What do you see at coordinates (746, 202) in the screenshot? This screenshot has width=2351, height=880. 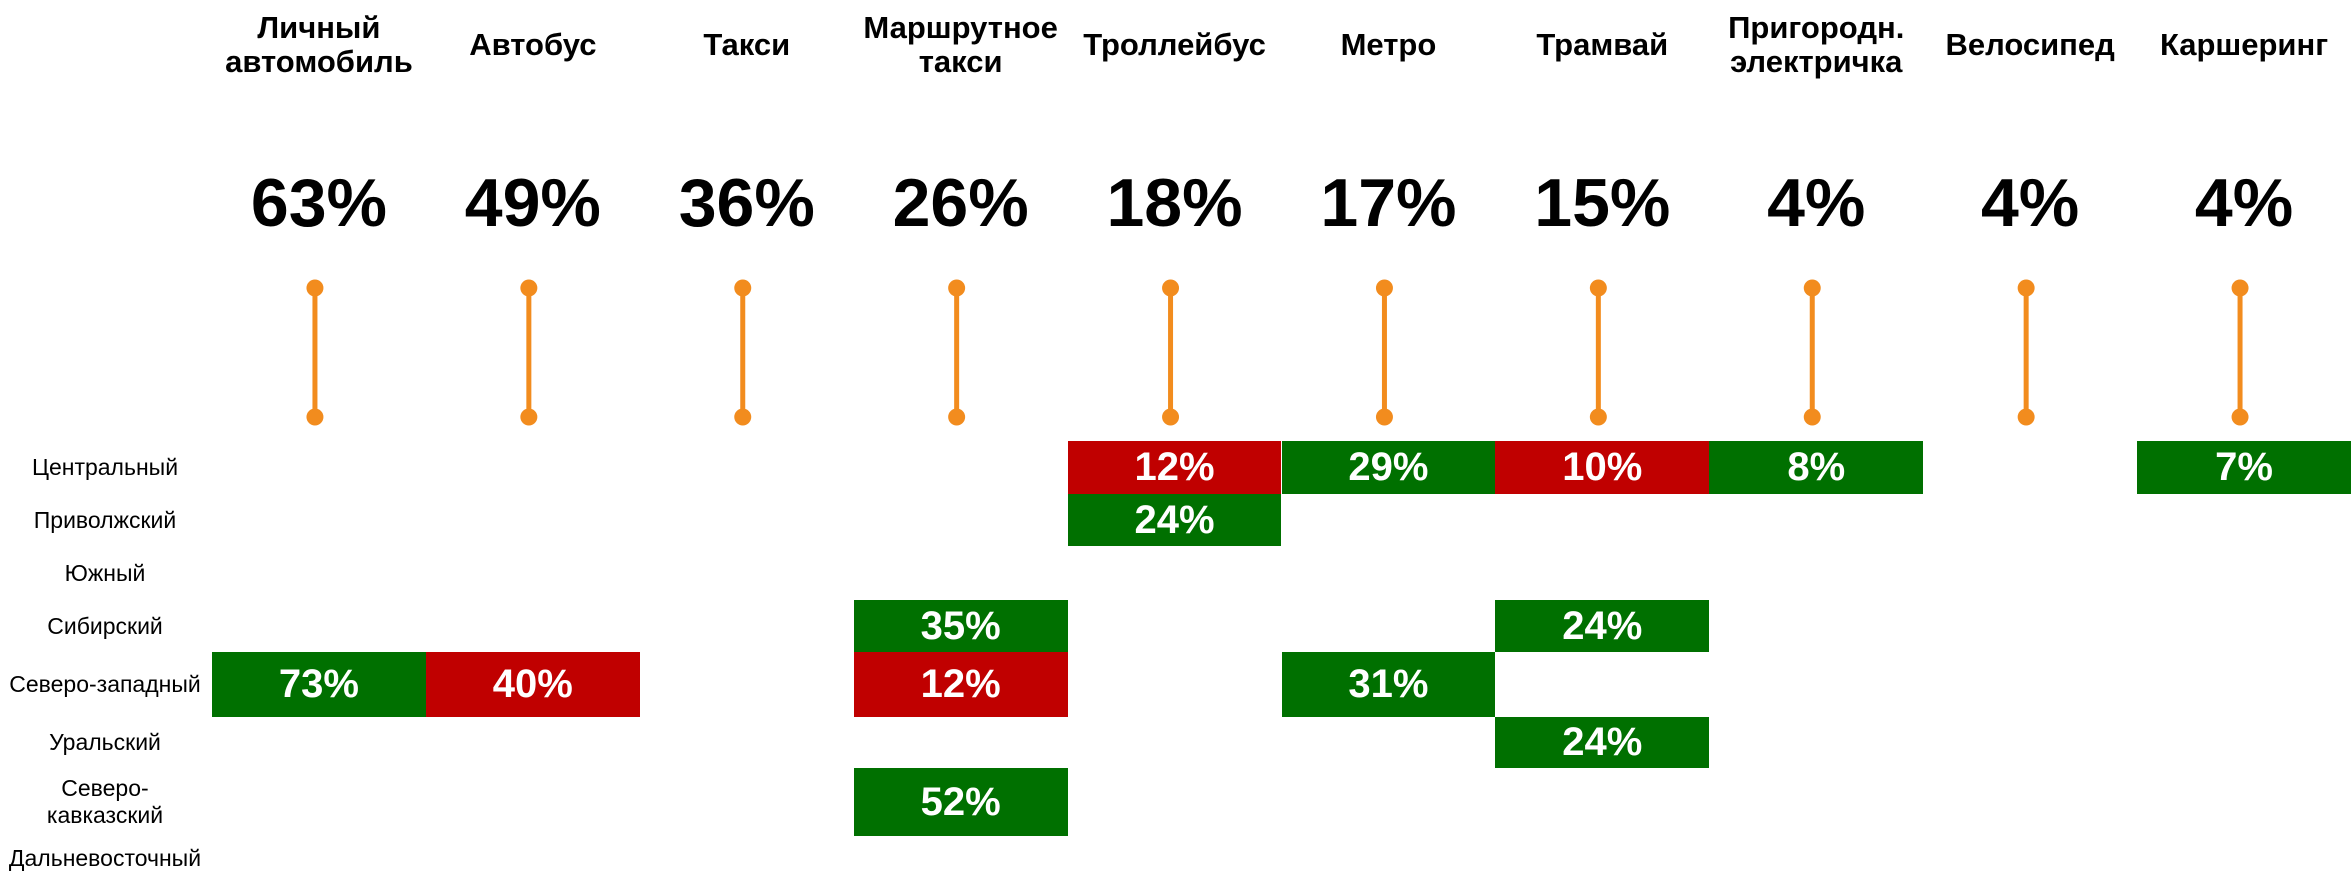 I see `column-value: 36%` at bounding box center [746, 202].